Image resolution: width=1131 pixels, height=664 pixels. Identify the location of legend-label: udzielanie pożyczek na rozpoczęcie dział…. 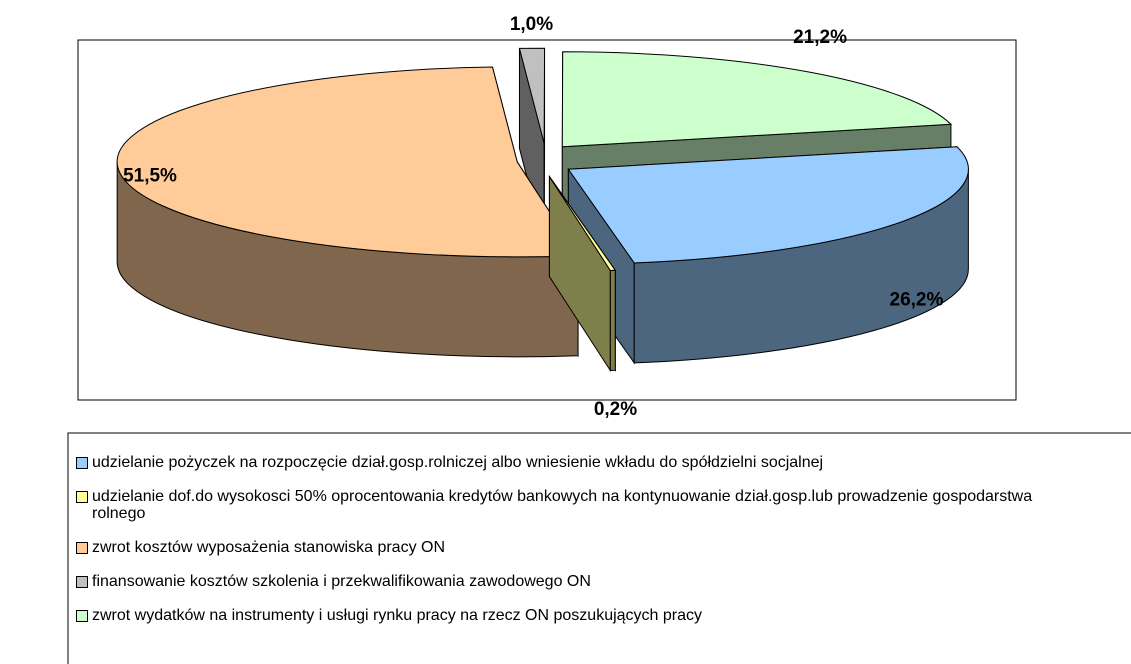
(458, 462).